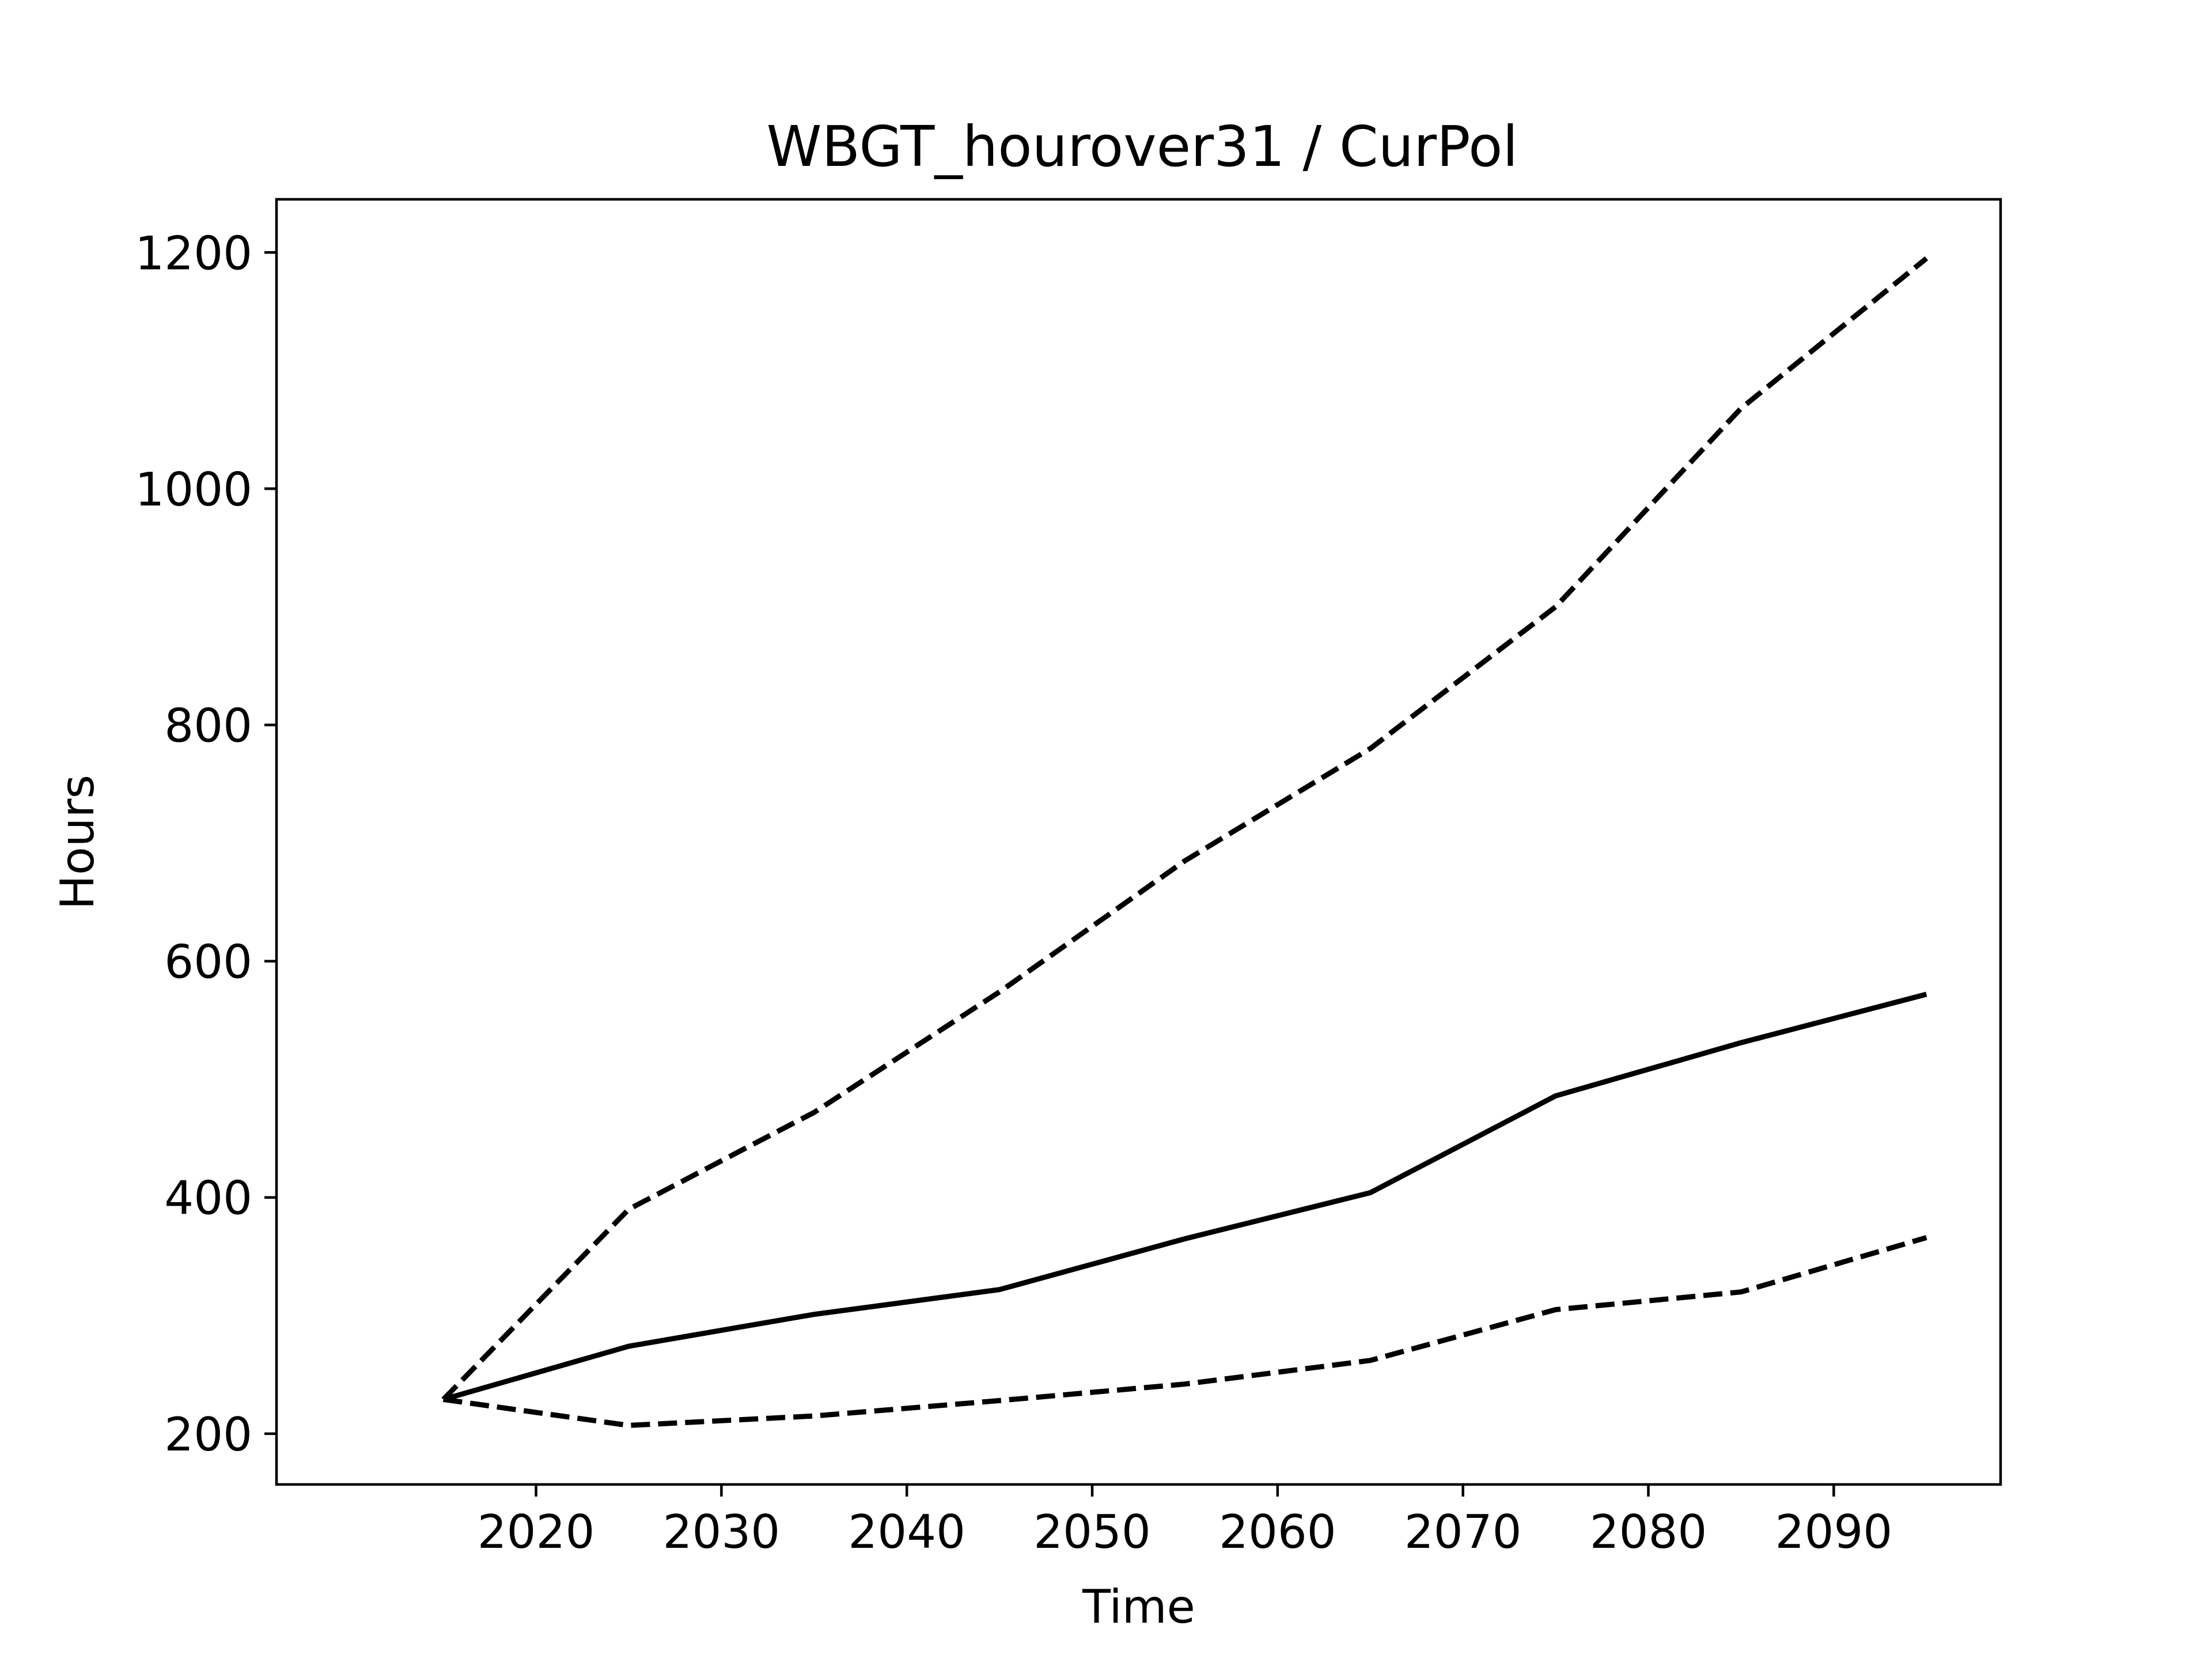 The height and width of the screenshot is (1659, 2212). I want to click on y-tick-label: 1000, so click(193, 489).